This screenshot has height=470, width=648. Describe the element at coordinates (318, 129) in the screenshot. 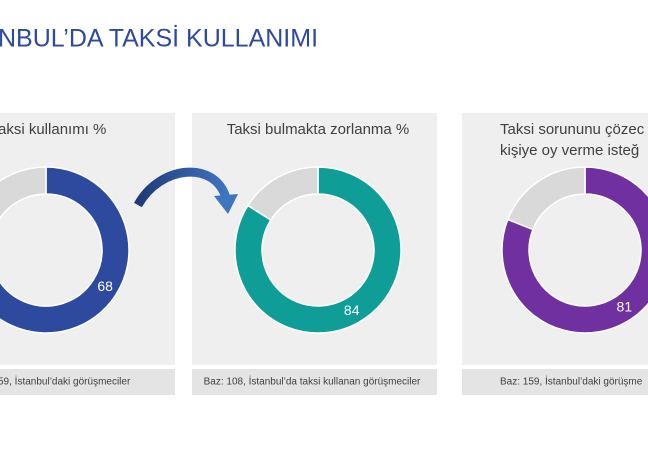

I see `chart-title: Taksi bulmakta zorlanma %` at that location.